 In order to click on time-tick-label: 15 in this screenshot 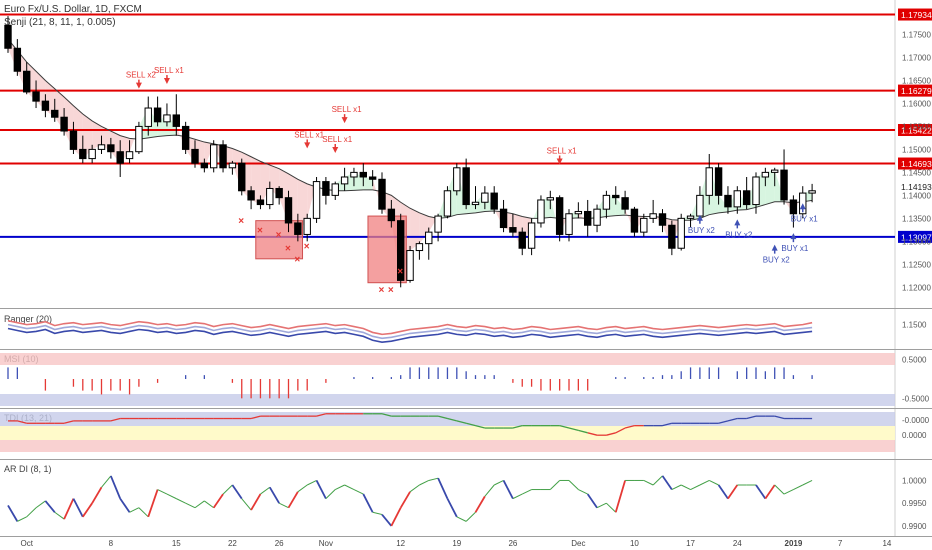, I will do `click(176, 543)`.